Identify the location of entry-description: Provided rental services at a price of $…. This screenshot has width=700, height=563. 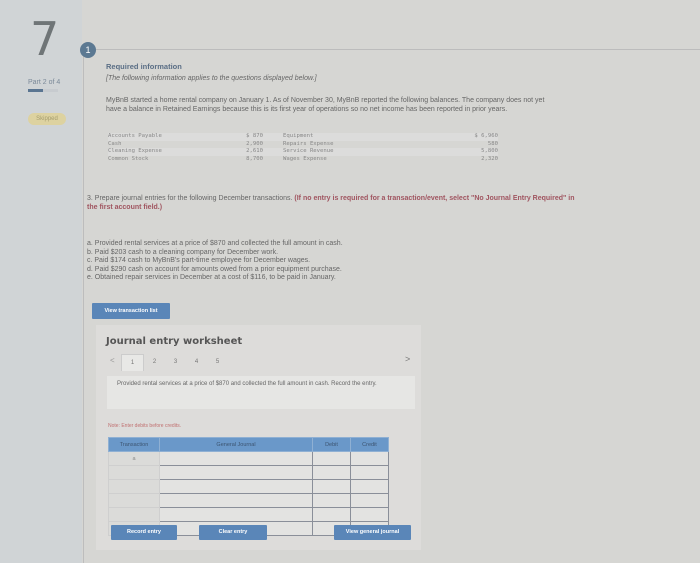
(261, 392).